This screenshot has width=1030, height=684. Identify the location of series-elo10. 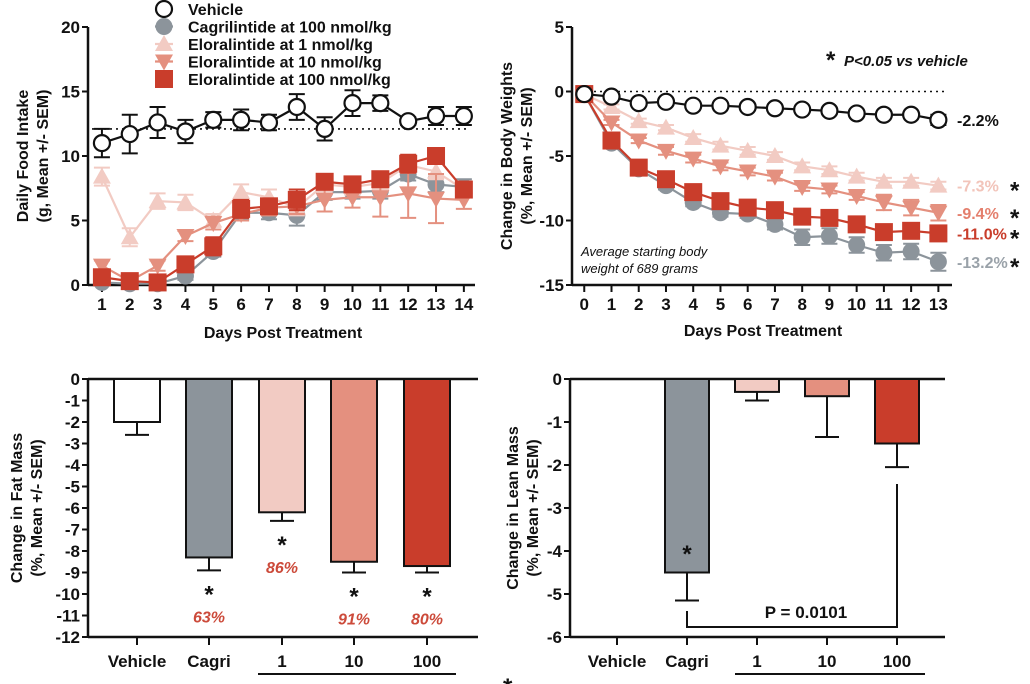
(282, 229).